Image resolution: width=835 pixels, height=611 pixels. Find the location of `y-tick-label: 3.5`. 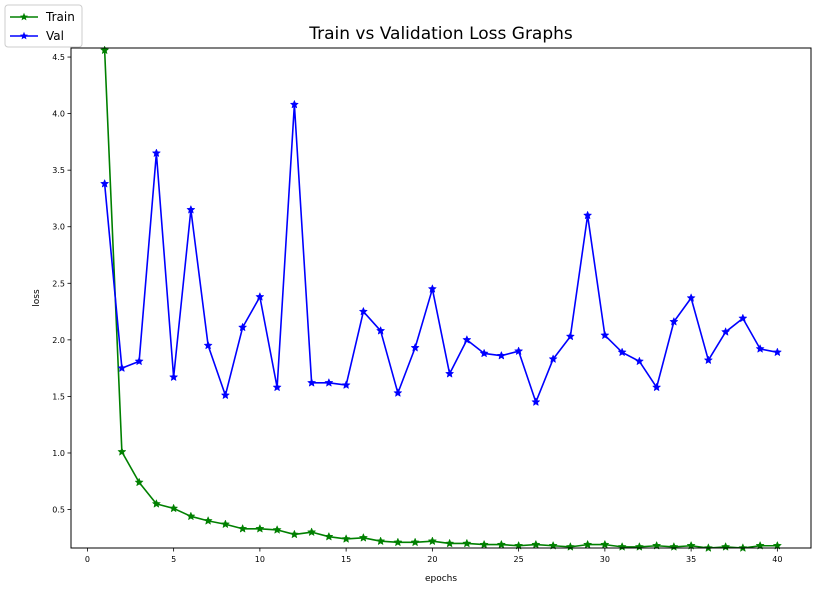

y-tick-label: 3.5 is located at coordinates (58, 170).